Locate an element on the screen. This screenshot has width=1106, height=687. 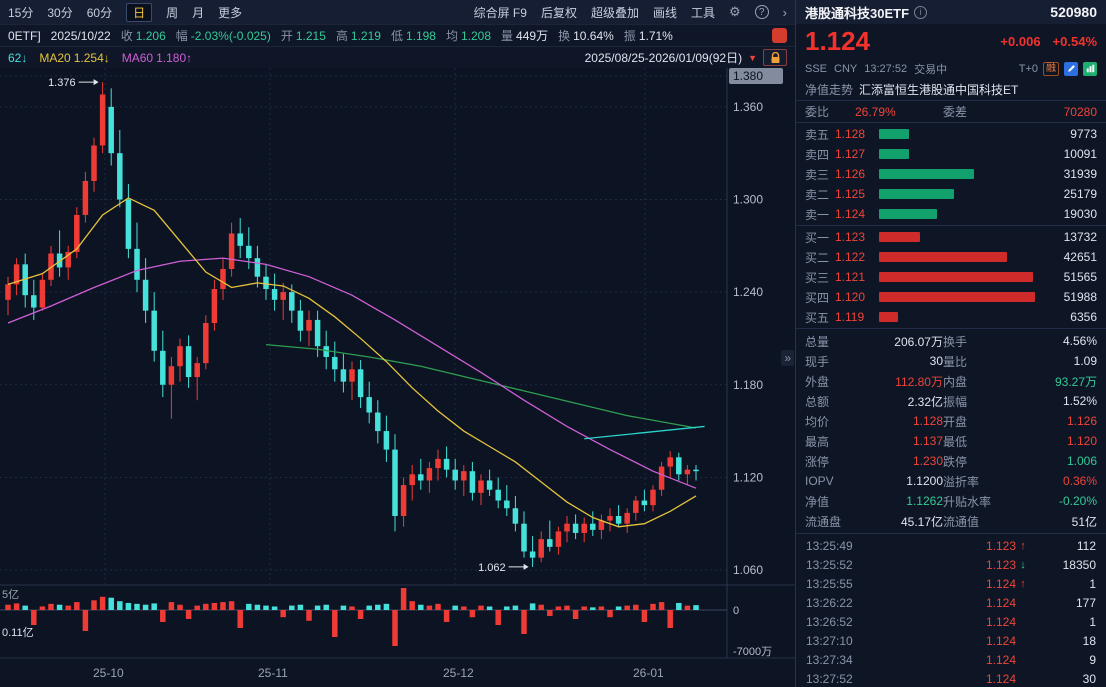
bid-label: 买一 is located at coordinates (817, 237).